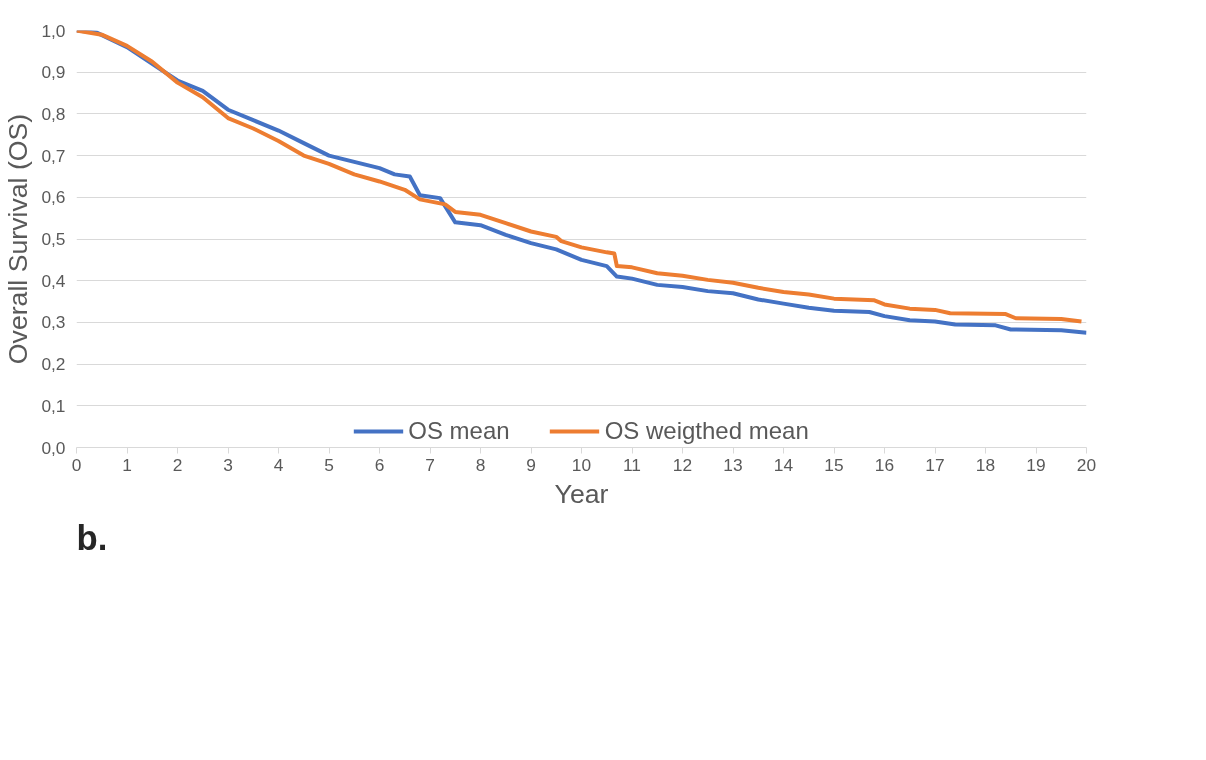 This screenshot has height=760, width=1206. I want to click on text: b., so click(92, 537).